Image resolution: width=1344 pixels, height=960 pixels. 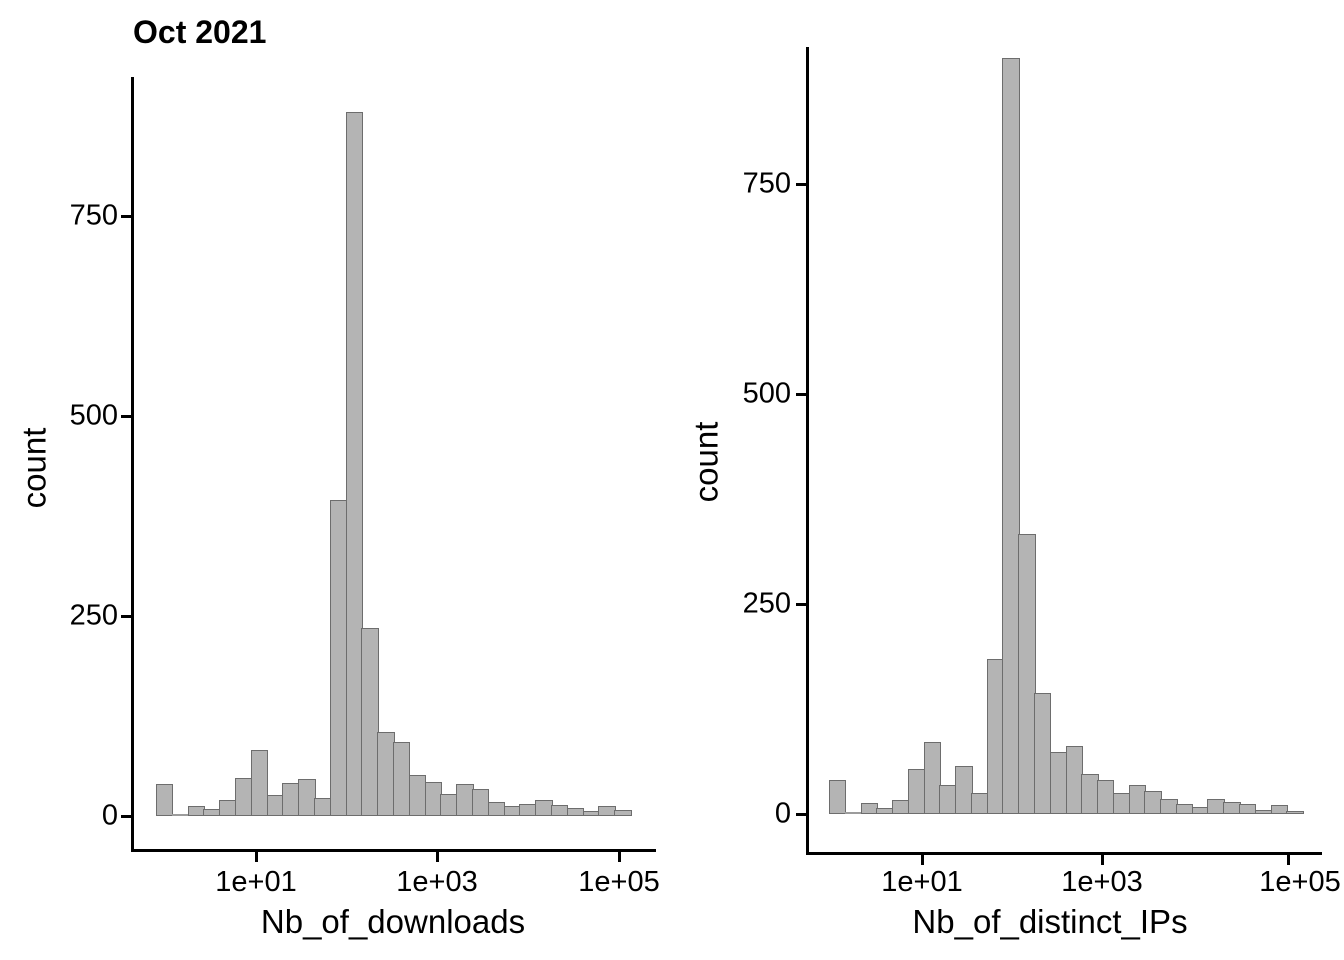 I want to click on y-axis-title-right: count, so click(x=706, y=462).